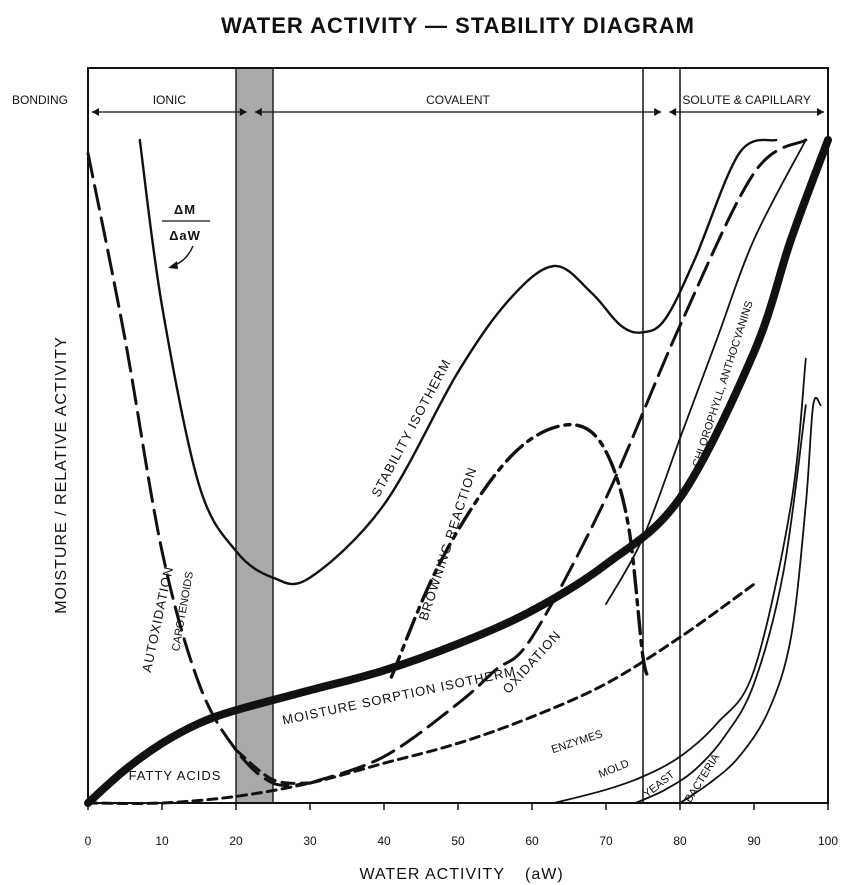  What do you see at coordinates (706, 372) in the screenshot?
I see `series-line-chlorophyll-anthocyanins` at bounding box center [706, 372].